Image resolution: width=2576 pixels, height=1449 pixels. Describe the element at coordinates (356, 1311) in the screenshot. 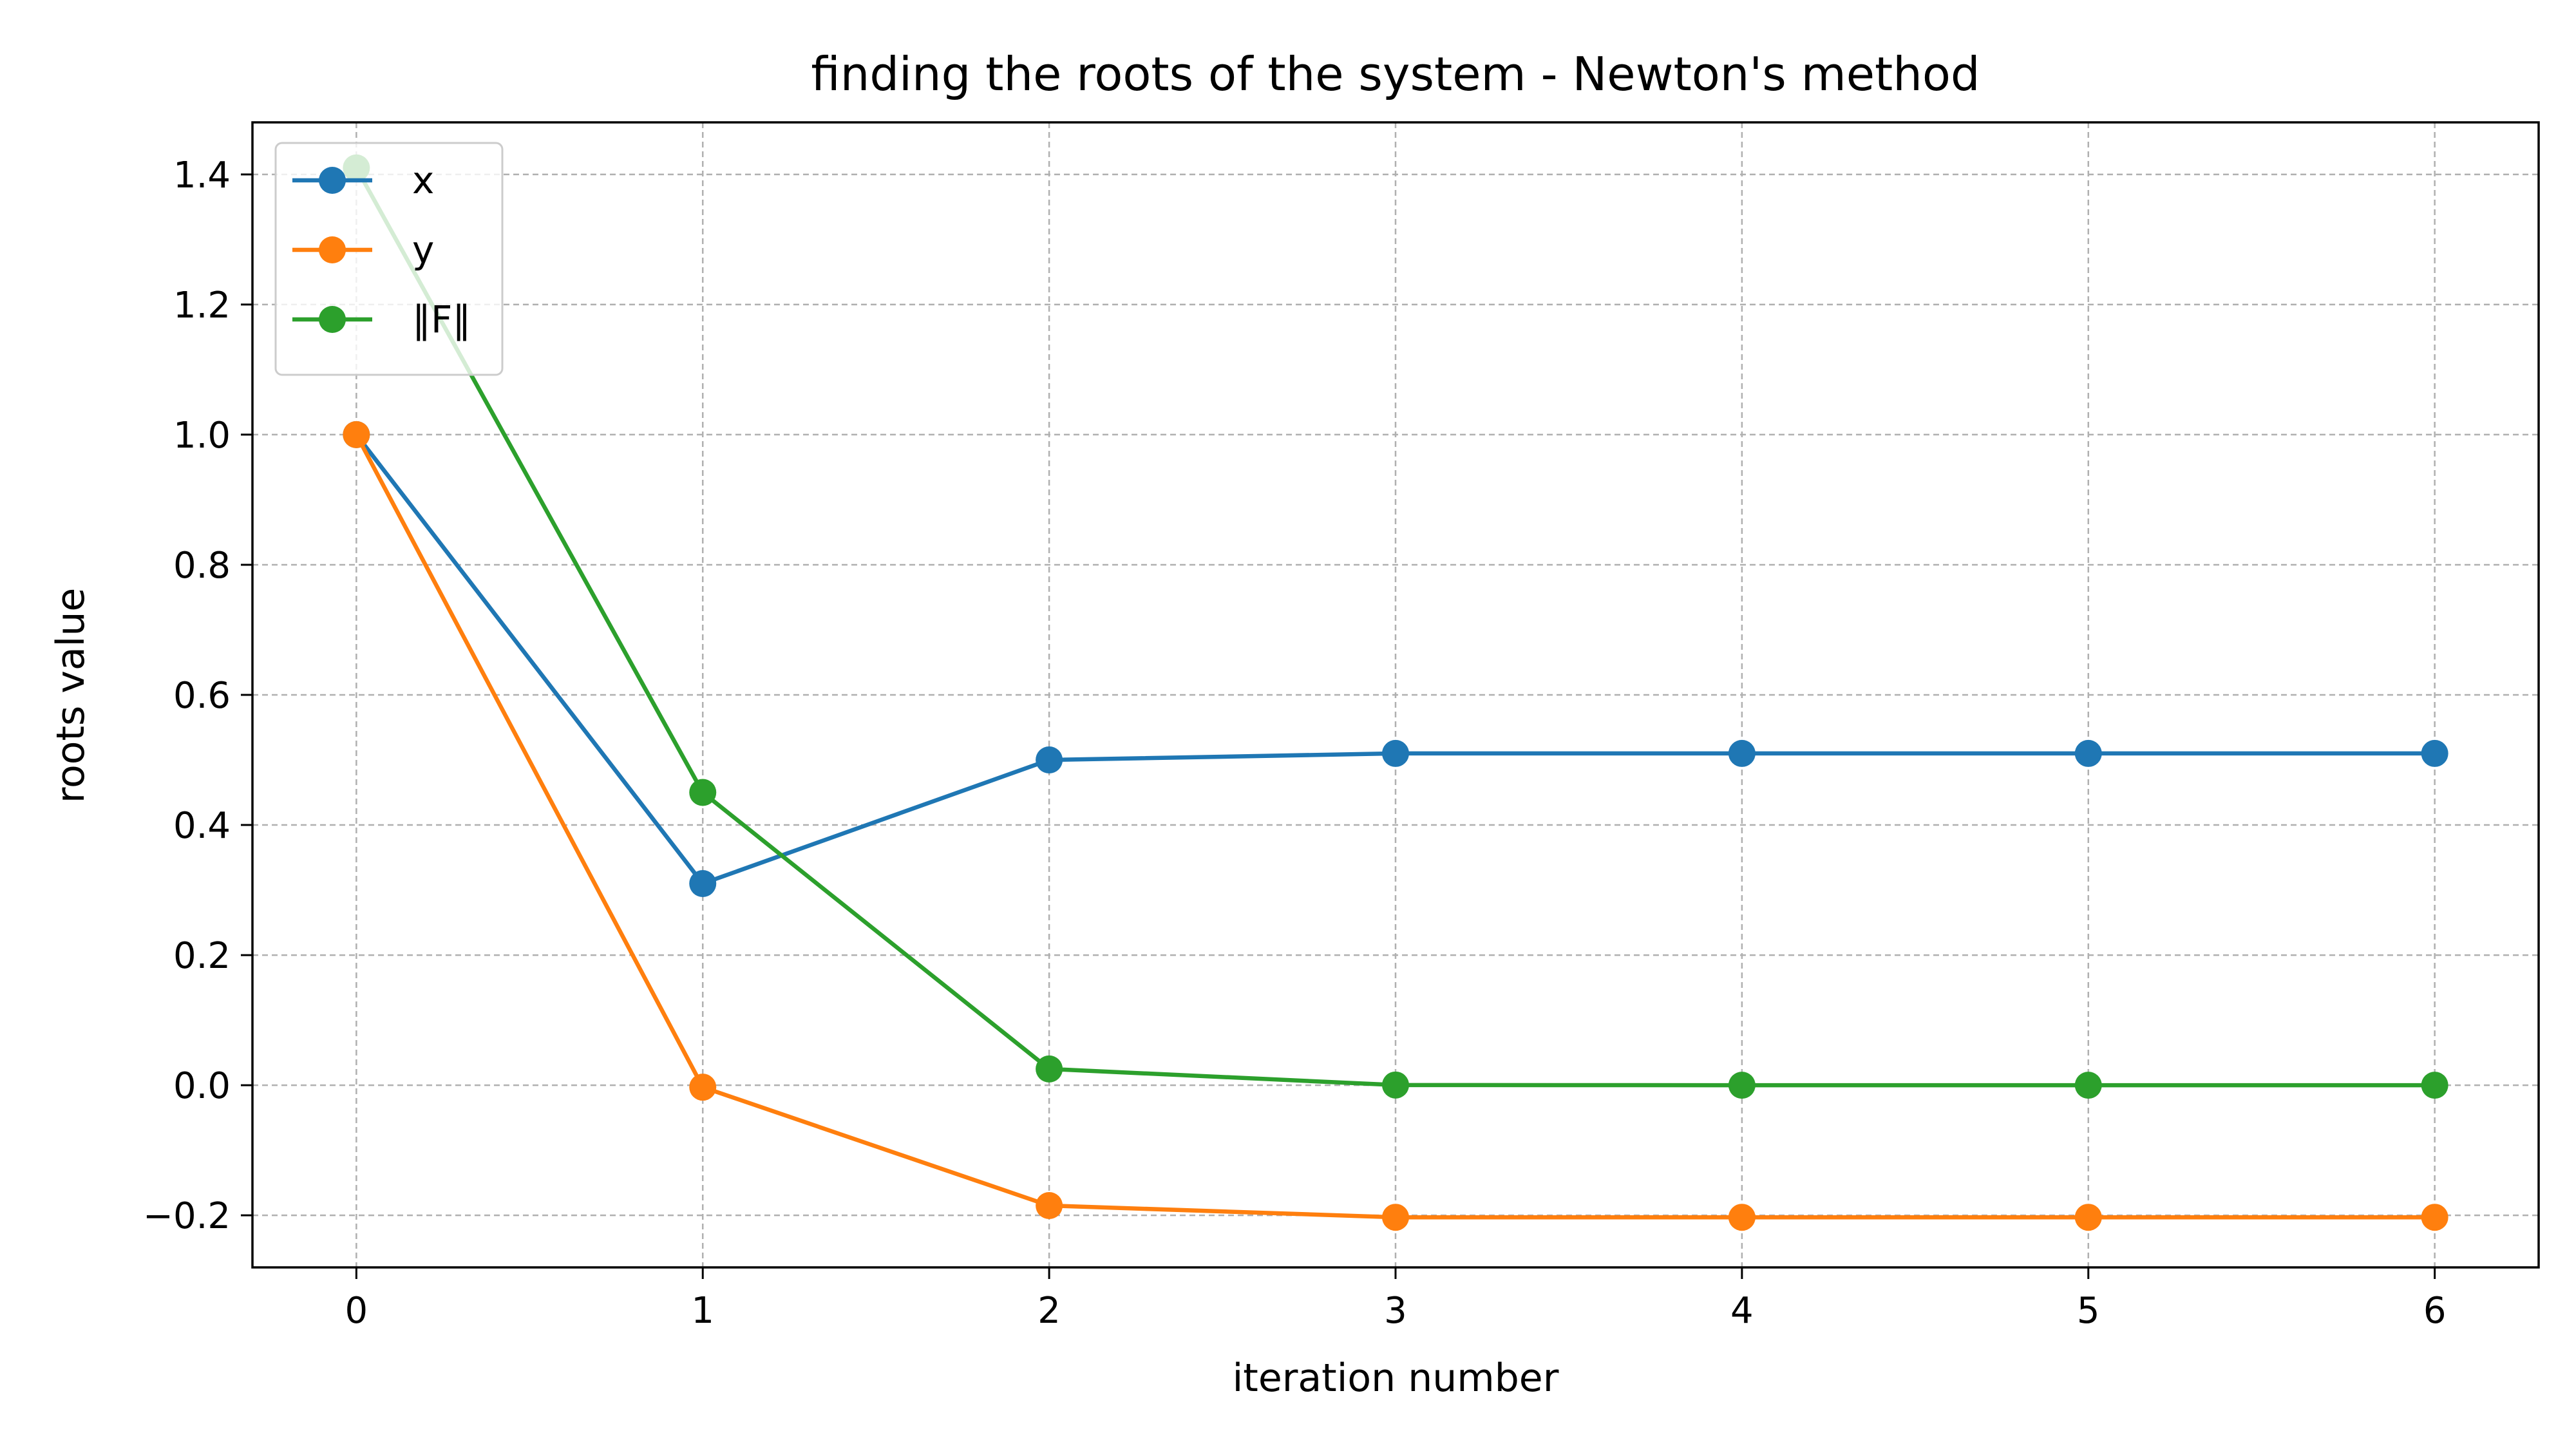

I see `x-tick-label: 0` at that location.